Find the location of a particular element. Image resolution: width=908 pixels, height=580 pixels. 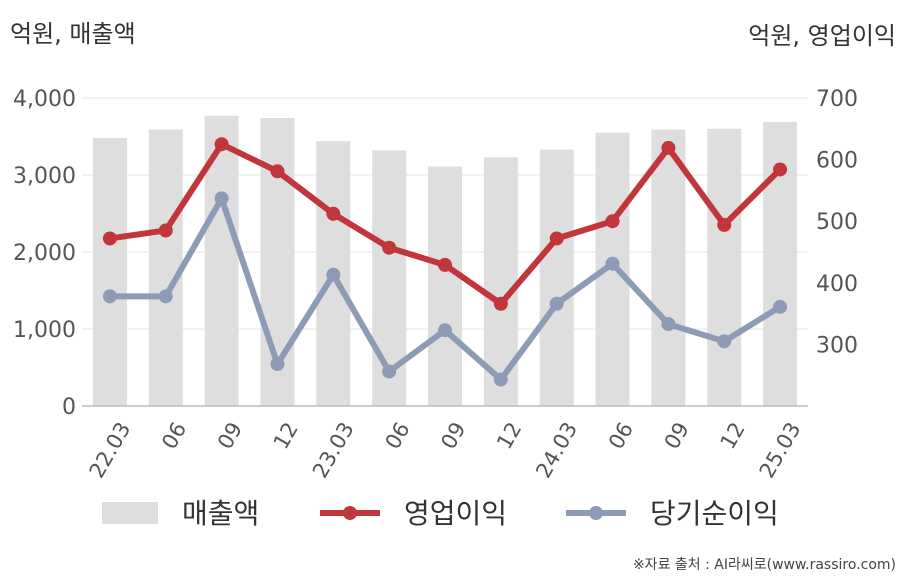

legend-swatch-revenue is located at coordinates (130, 513).